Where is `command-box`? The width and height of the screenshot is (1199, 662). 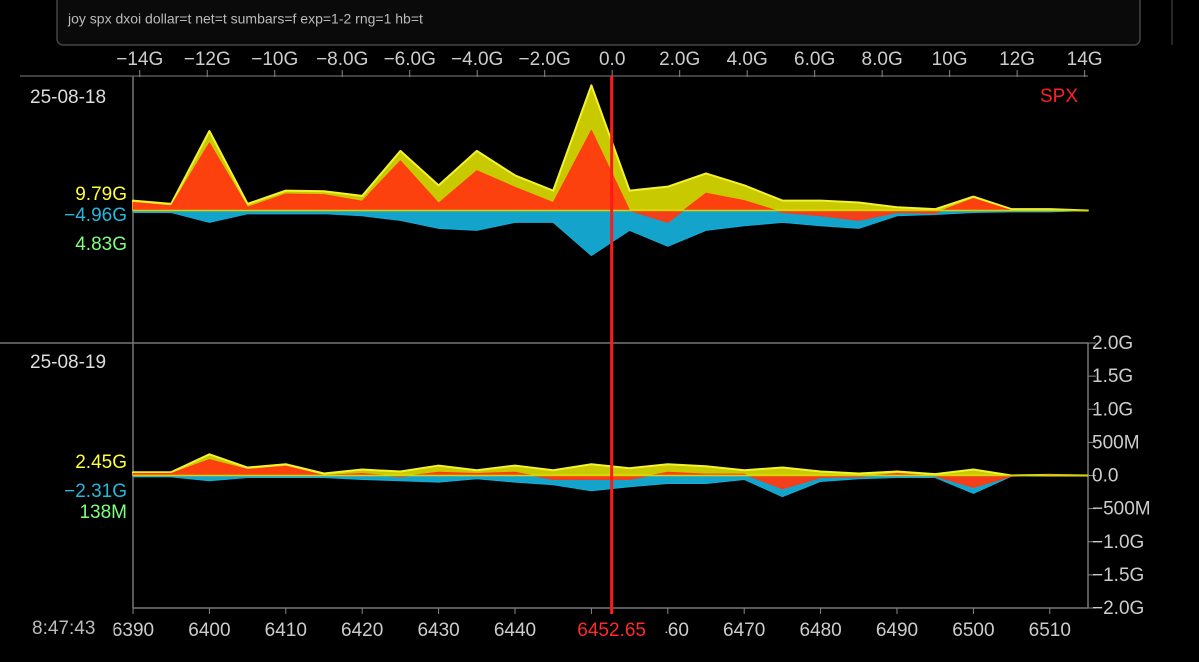
command-box is located at coordinates (598, 23).